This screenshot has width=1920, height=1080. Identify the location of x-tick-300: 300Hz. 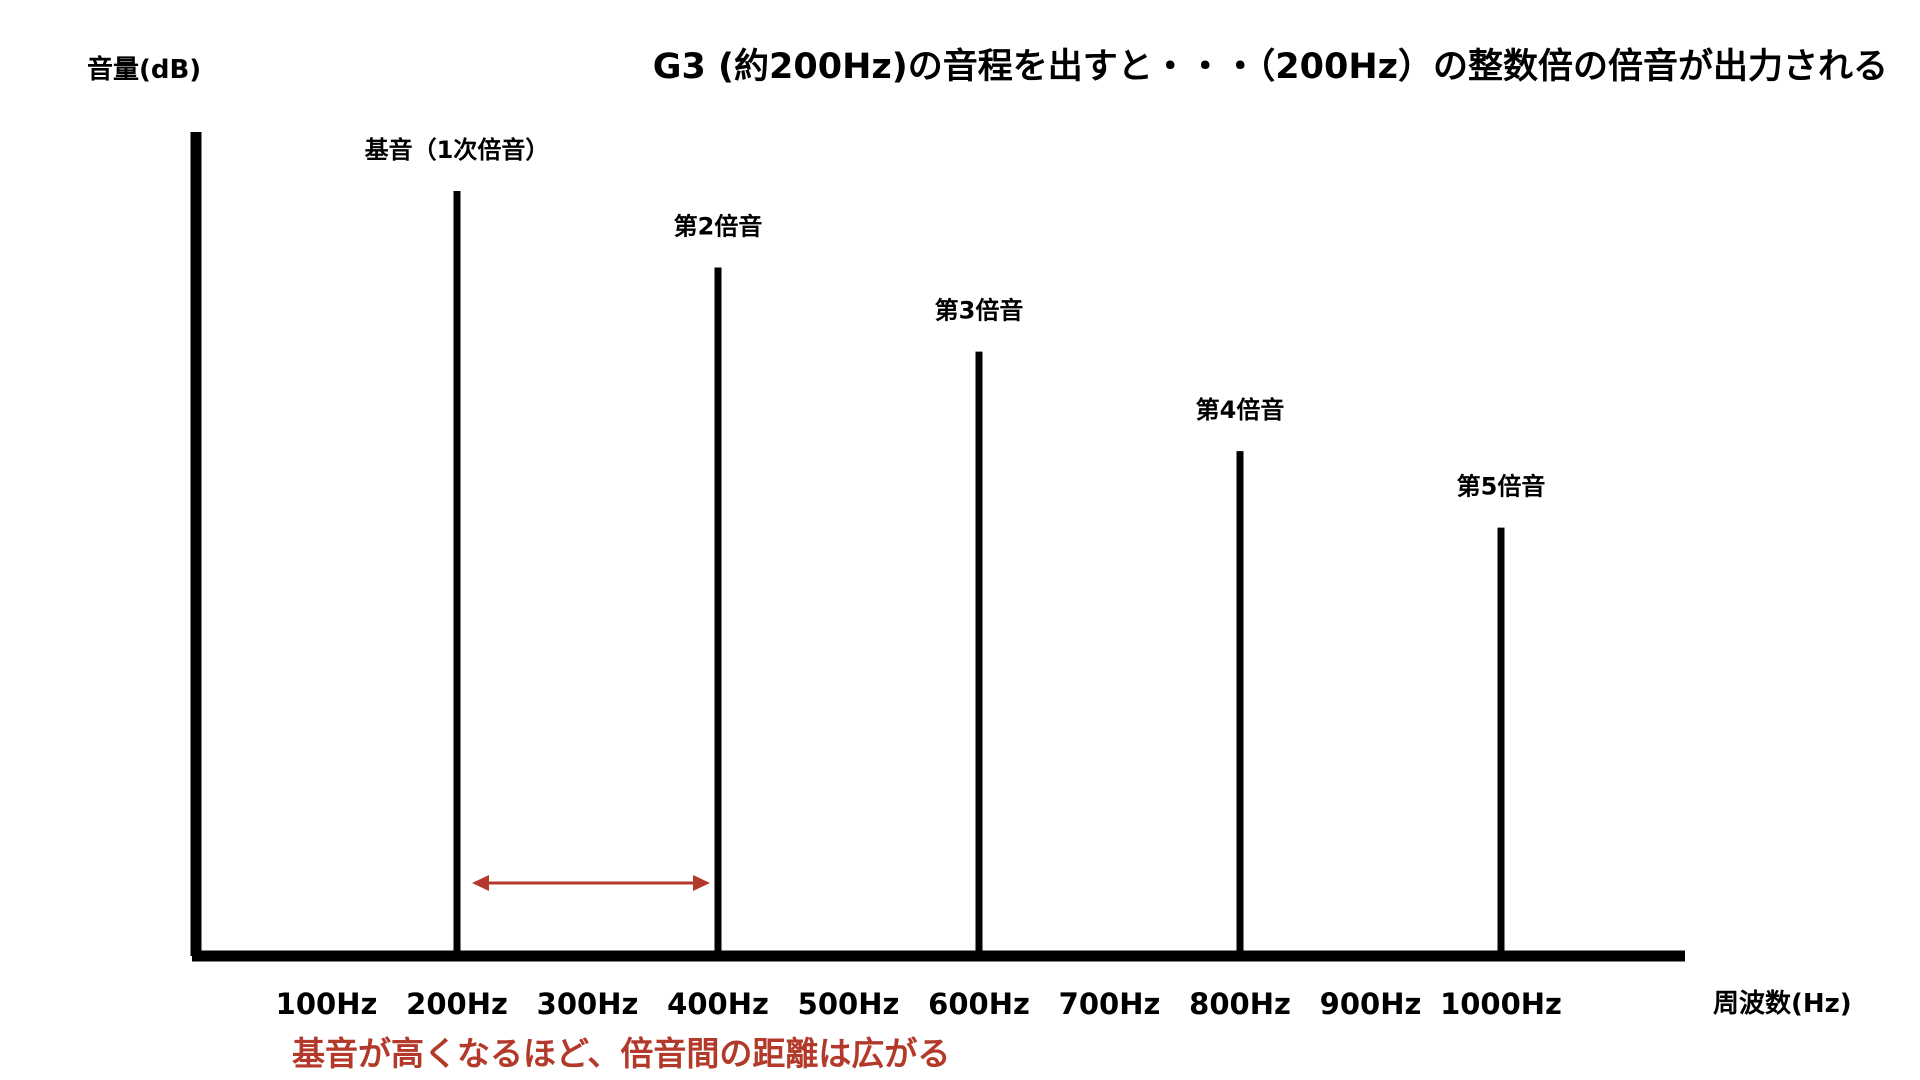
(588, 1004).